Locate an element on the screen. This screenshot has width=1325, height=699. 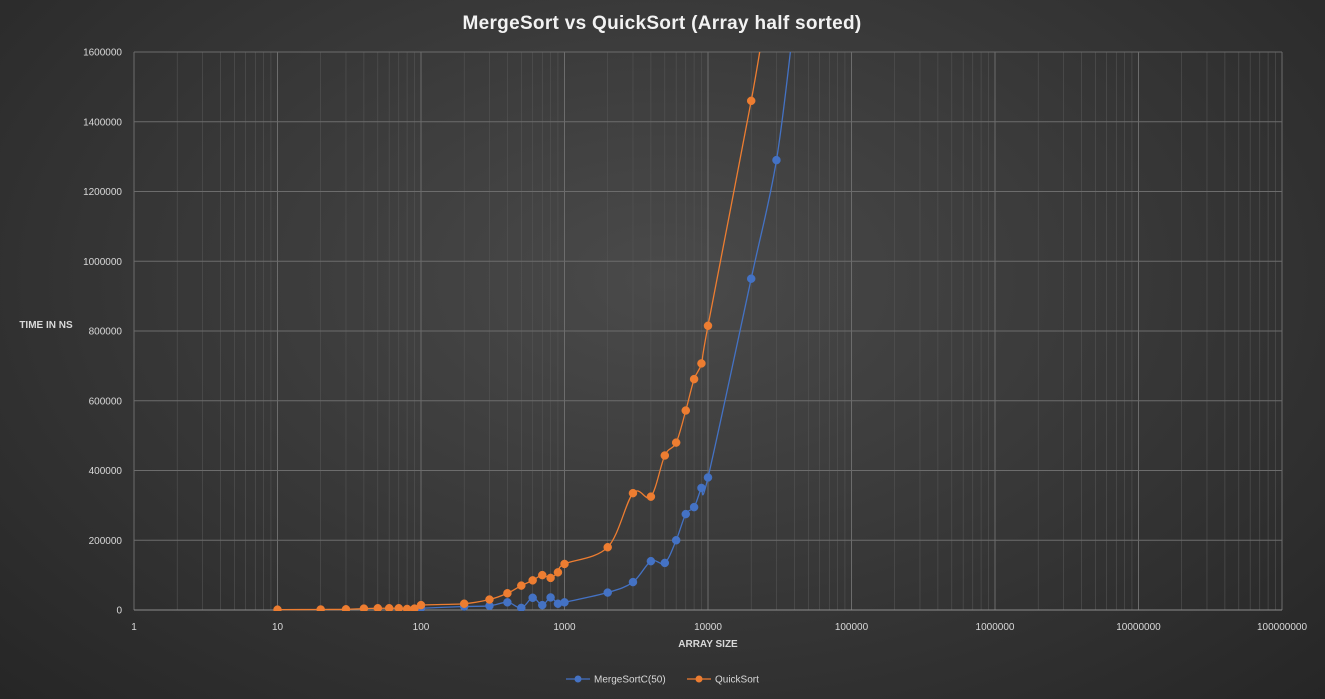
x-tick-label: 100 is located at coordinates (421, 627).